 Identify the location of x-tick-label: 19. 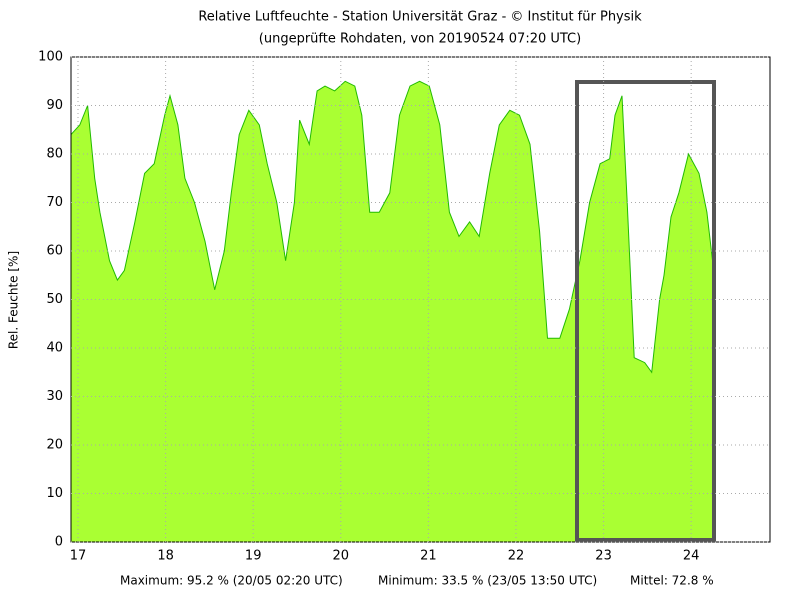
(253, 556).